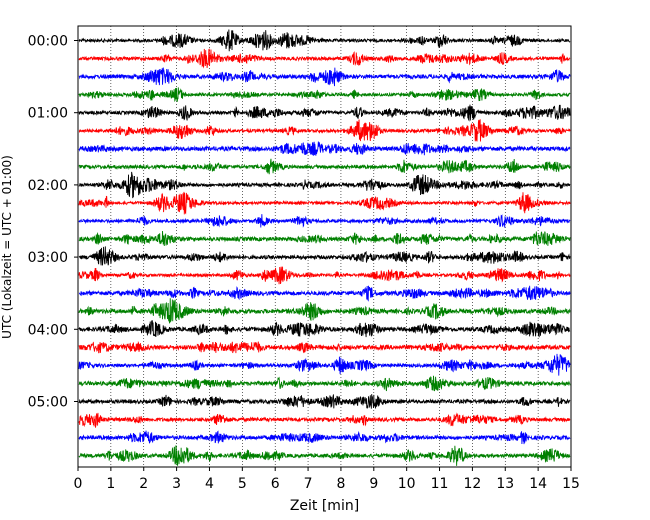 The width and height of the screenshot is (650, 520). Describe the element at coordinates (505, 484) in the screenshot. I see `x-tick-label: 13` at that location.